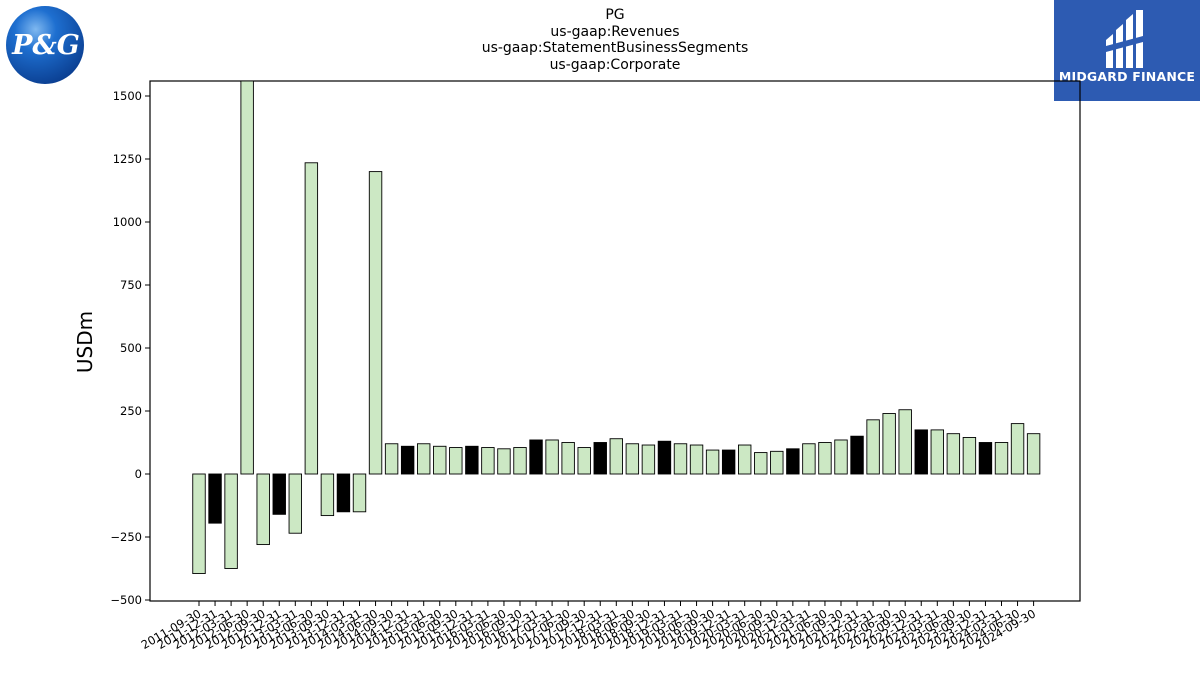 The height and width of the screenshot is (675, 1200). I want to click on y-tick-label: 1500, so click(127, 96).